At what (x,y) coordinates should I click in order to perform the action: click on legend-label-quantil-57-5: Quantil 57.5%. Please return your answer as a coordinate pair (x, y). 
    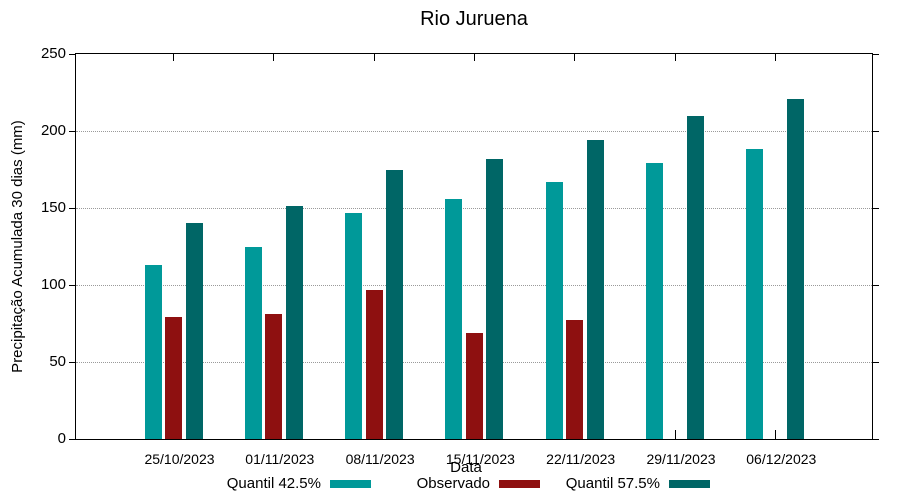
    Looking at the image, I should click on (612, 483).